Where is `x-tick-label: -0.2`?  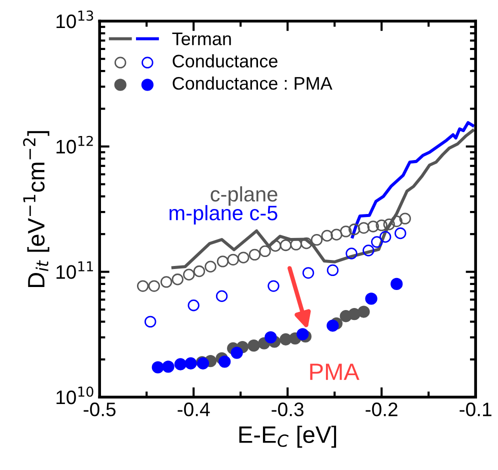
x-tick-label: -0.2 is located at coordinates (382, 409).